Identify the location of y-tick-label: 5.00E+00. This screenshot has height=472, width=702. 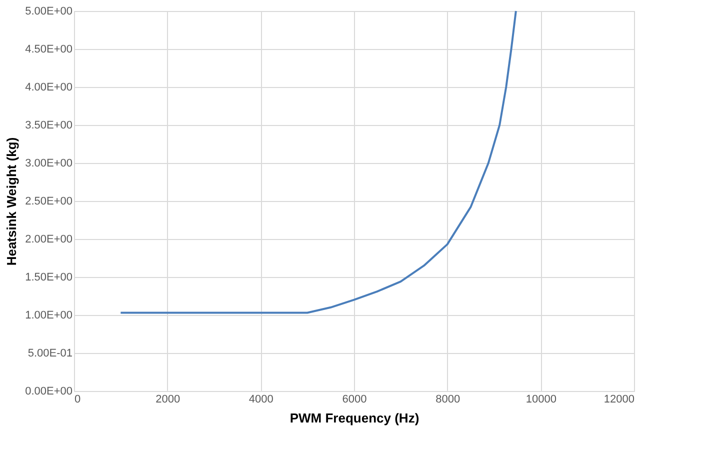
(48, 12).